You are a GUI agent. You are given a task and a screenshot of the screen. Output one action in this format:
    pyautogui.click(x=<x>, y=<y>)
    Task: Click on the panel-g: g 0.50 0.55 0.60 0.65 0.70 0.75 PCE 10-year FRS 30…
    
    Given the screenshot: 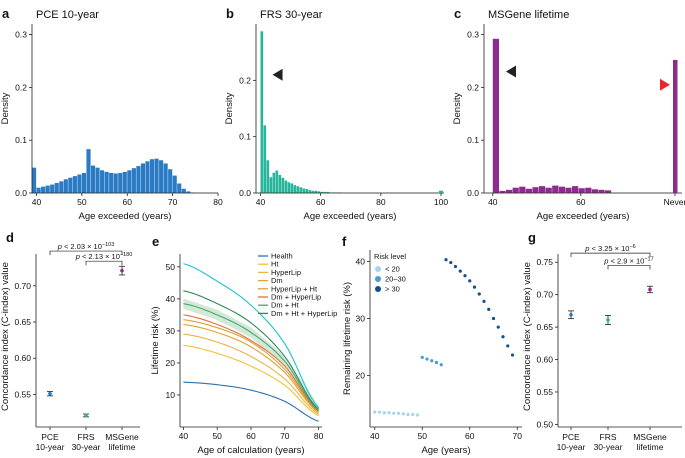 What is the action you would take?
    pyautogui.click(x=602, y=341)
    